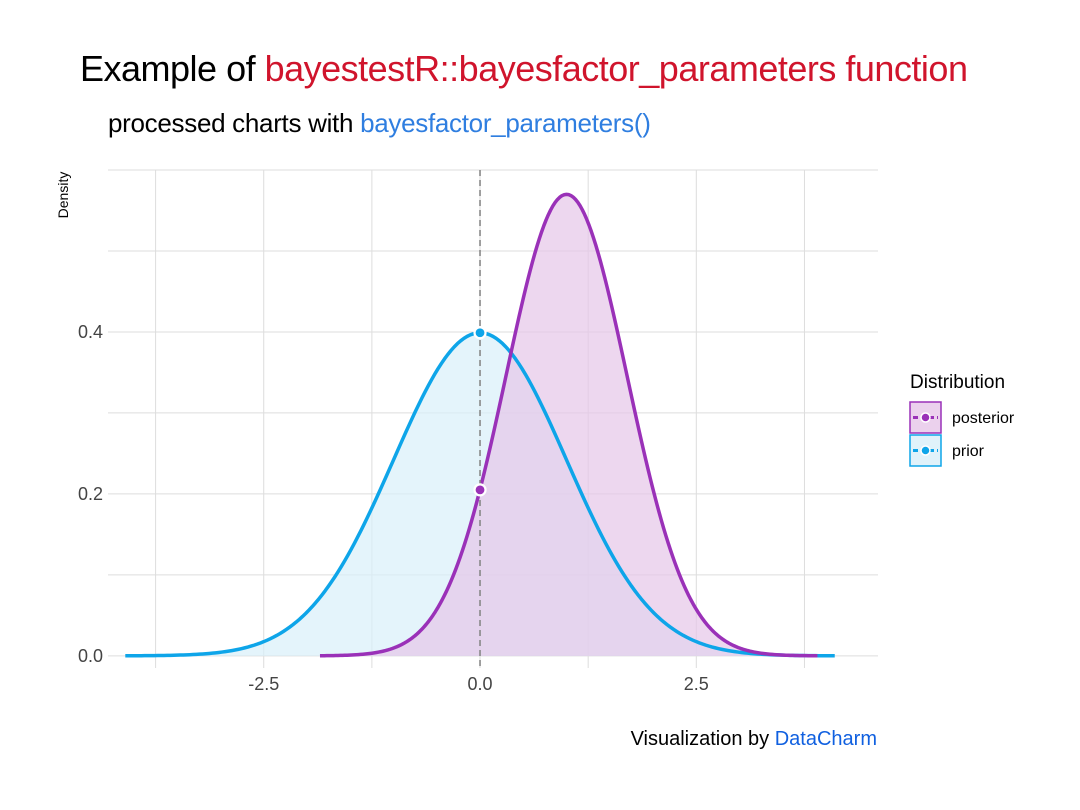 This screenshot has width=1080, height=810. I want to click on x-tick-label: 2.5, so click(696, 684).